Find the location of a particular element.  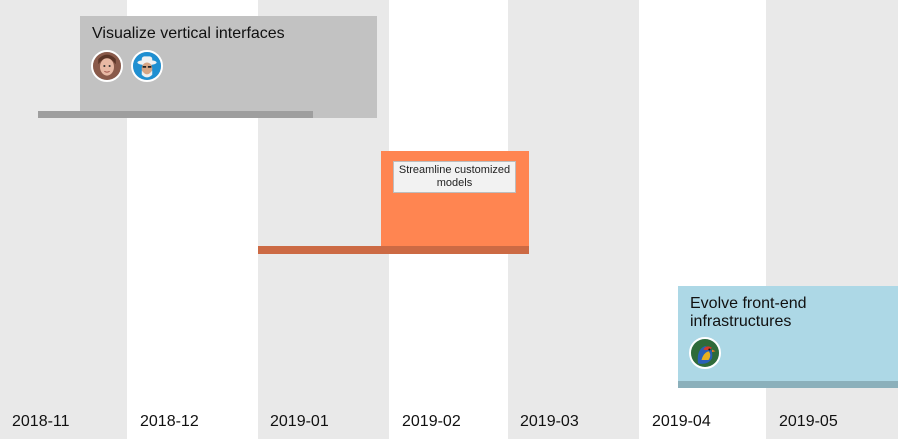

month-label: 2018-11 is located at coordinates (41, 421).